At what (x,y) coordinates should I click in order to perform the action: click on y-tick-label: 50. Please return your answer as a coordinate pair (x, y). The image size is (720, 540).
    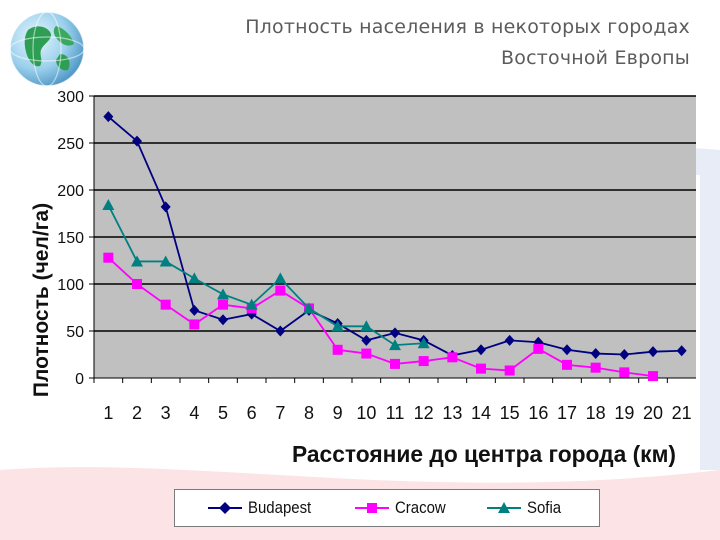
    Looking at the image, I should click on (75, 332).